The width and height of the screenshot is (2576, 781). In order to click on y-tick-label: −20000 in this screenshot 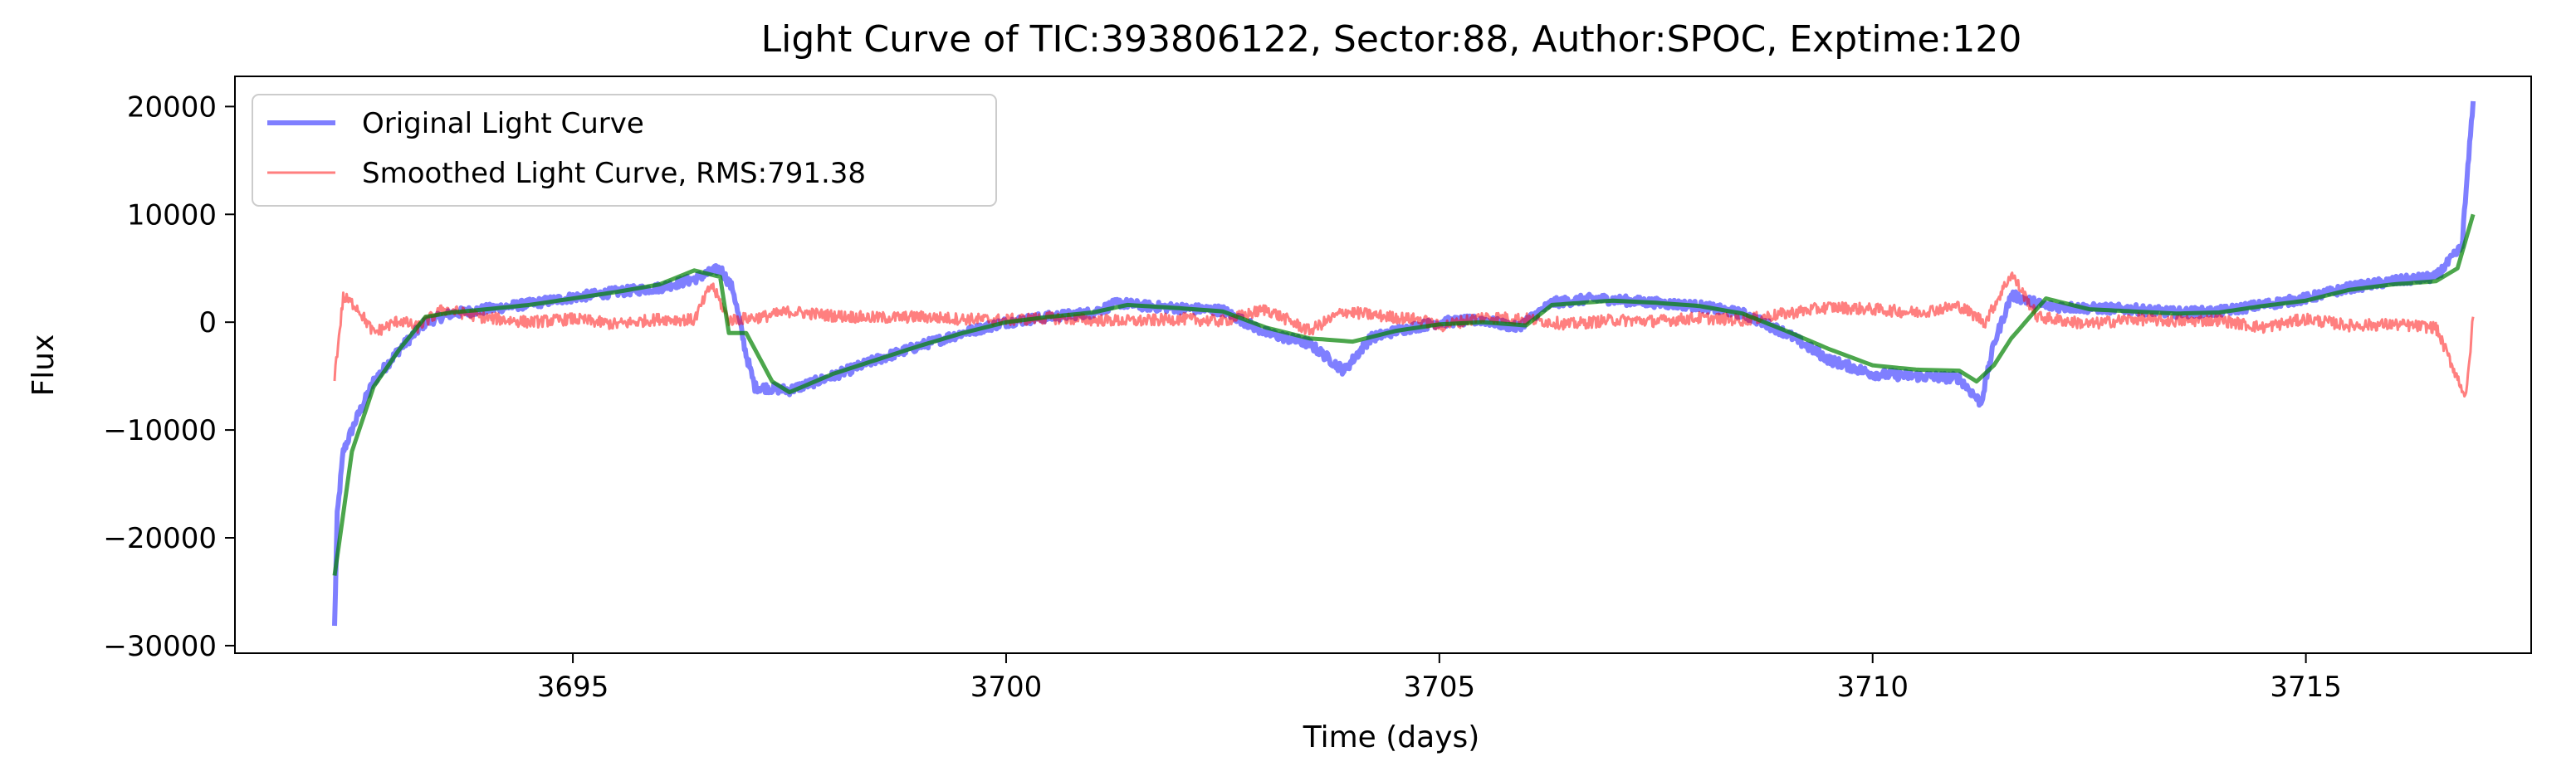, I will do `click(160, 538)`.